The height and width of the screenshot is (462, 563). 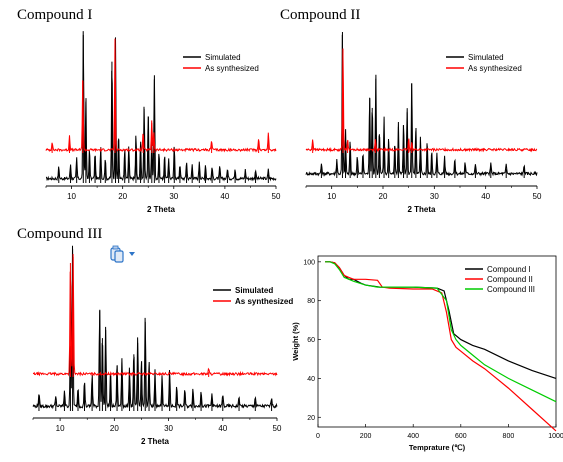 What do you see at coordinates (510, 279) in the screenshot?
I see `legend-label: Compound II` at bounding box center [510, 279].